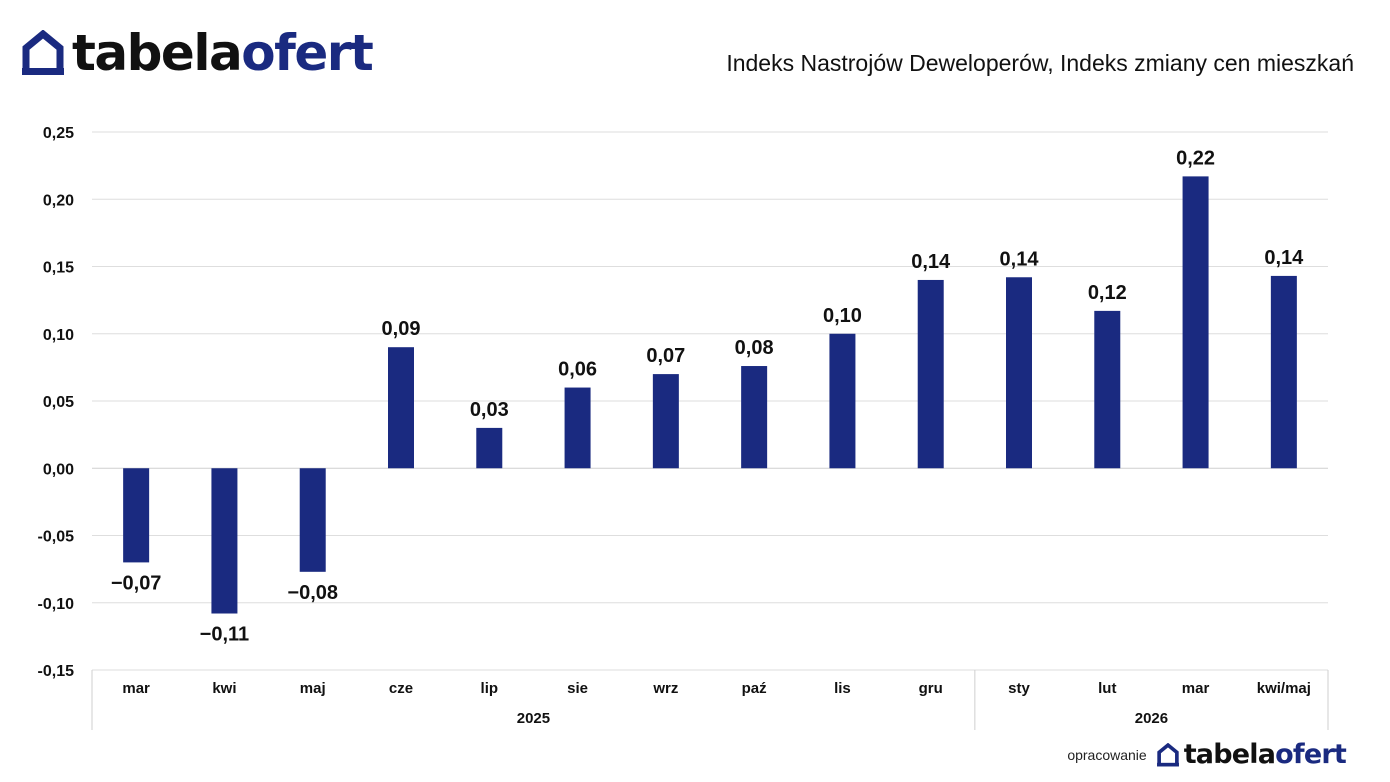 This screenshot has width=1390, height=782. I want to click on footer-credit: opracowanie tabelaofert, so click(1206, 754).